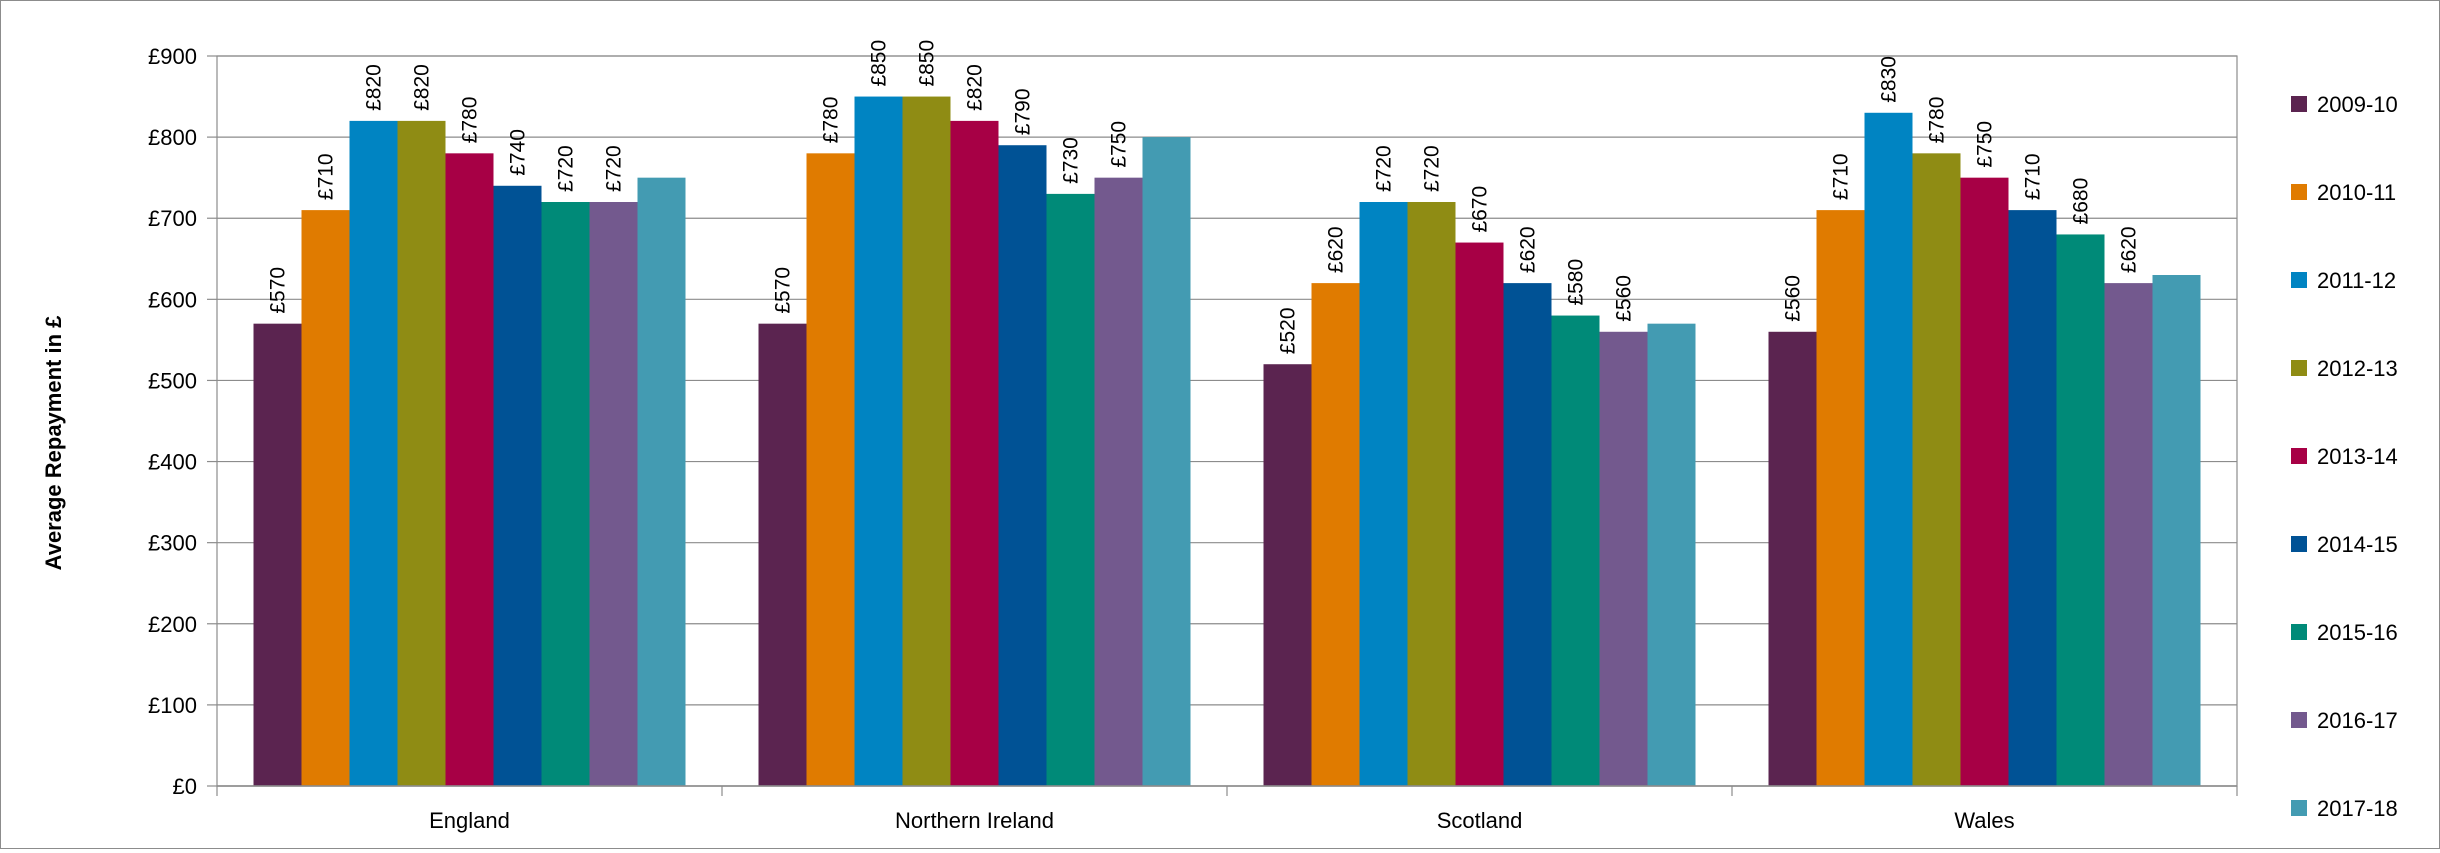  Describe the element at coordinates (172, 218) in the screenshot. I see `y-tick-label: £700` at that location.